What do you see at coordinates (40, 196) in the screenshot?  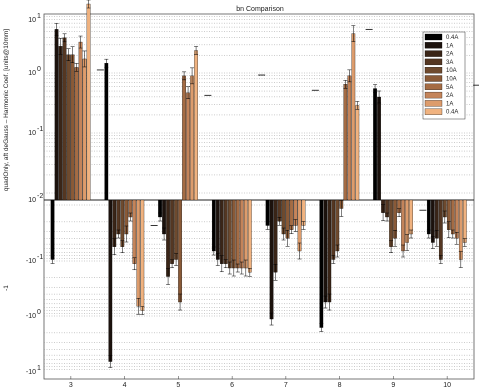 I see `y-tick-exponent: -2` at bounding box center [40, 196].